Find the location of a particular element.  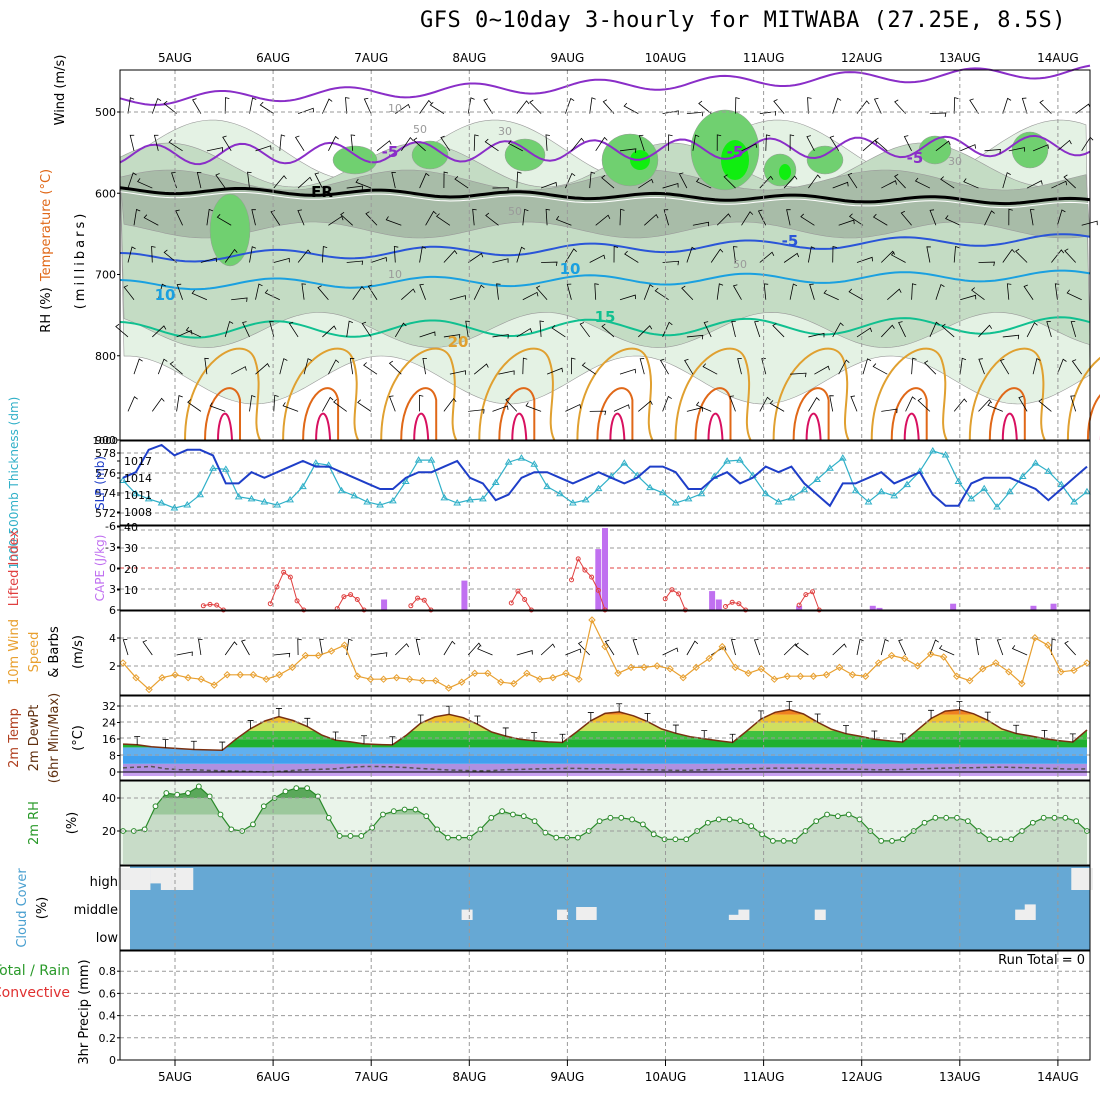

run-total-label: Run Total = 0 is located at coordinates (1041, 960).